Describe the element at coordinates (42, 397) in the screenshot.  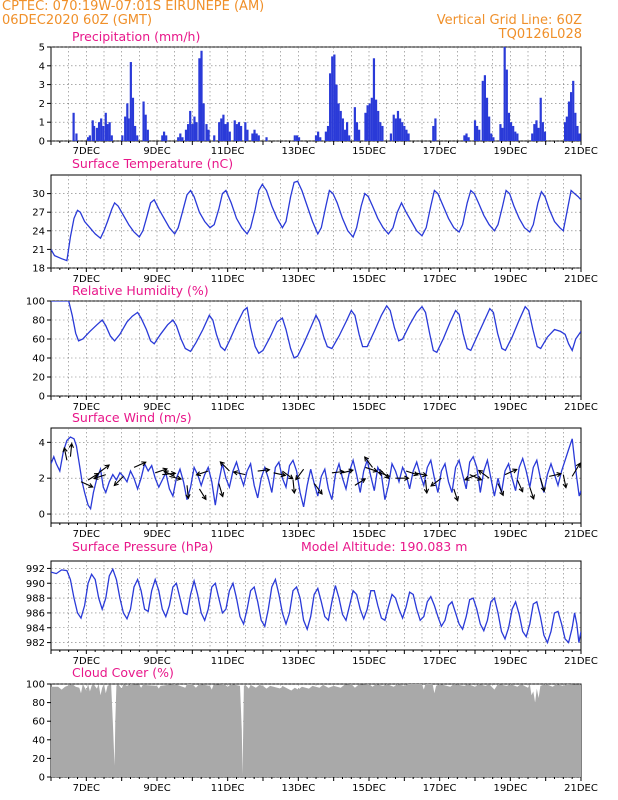
I see `rh-ytick-label: 0` at that location.